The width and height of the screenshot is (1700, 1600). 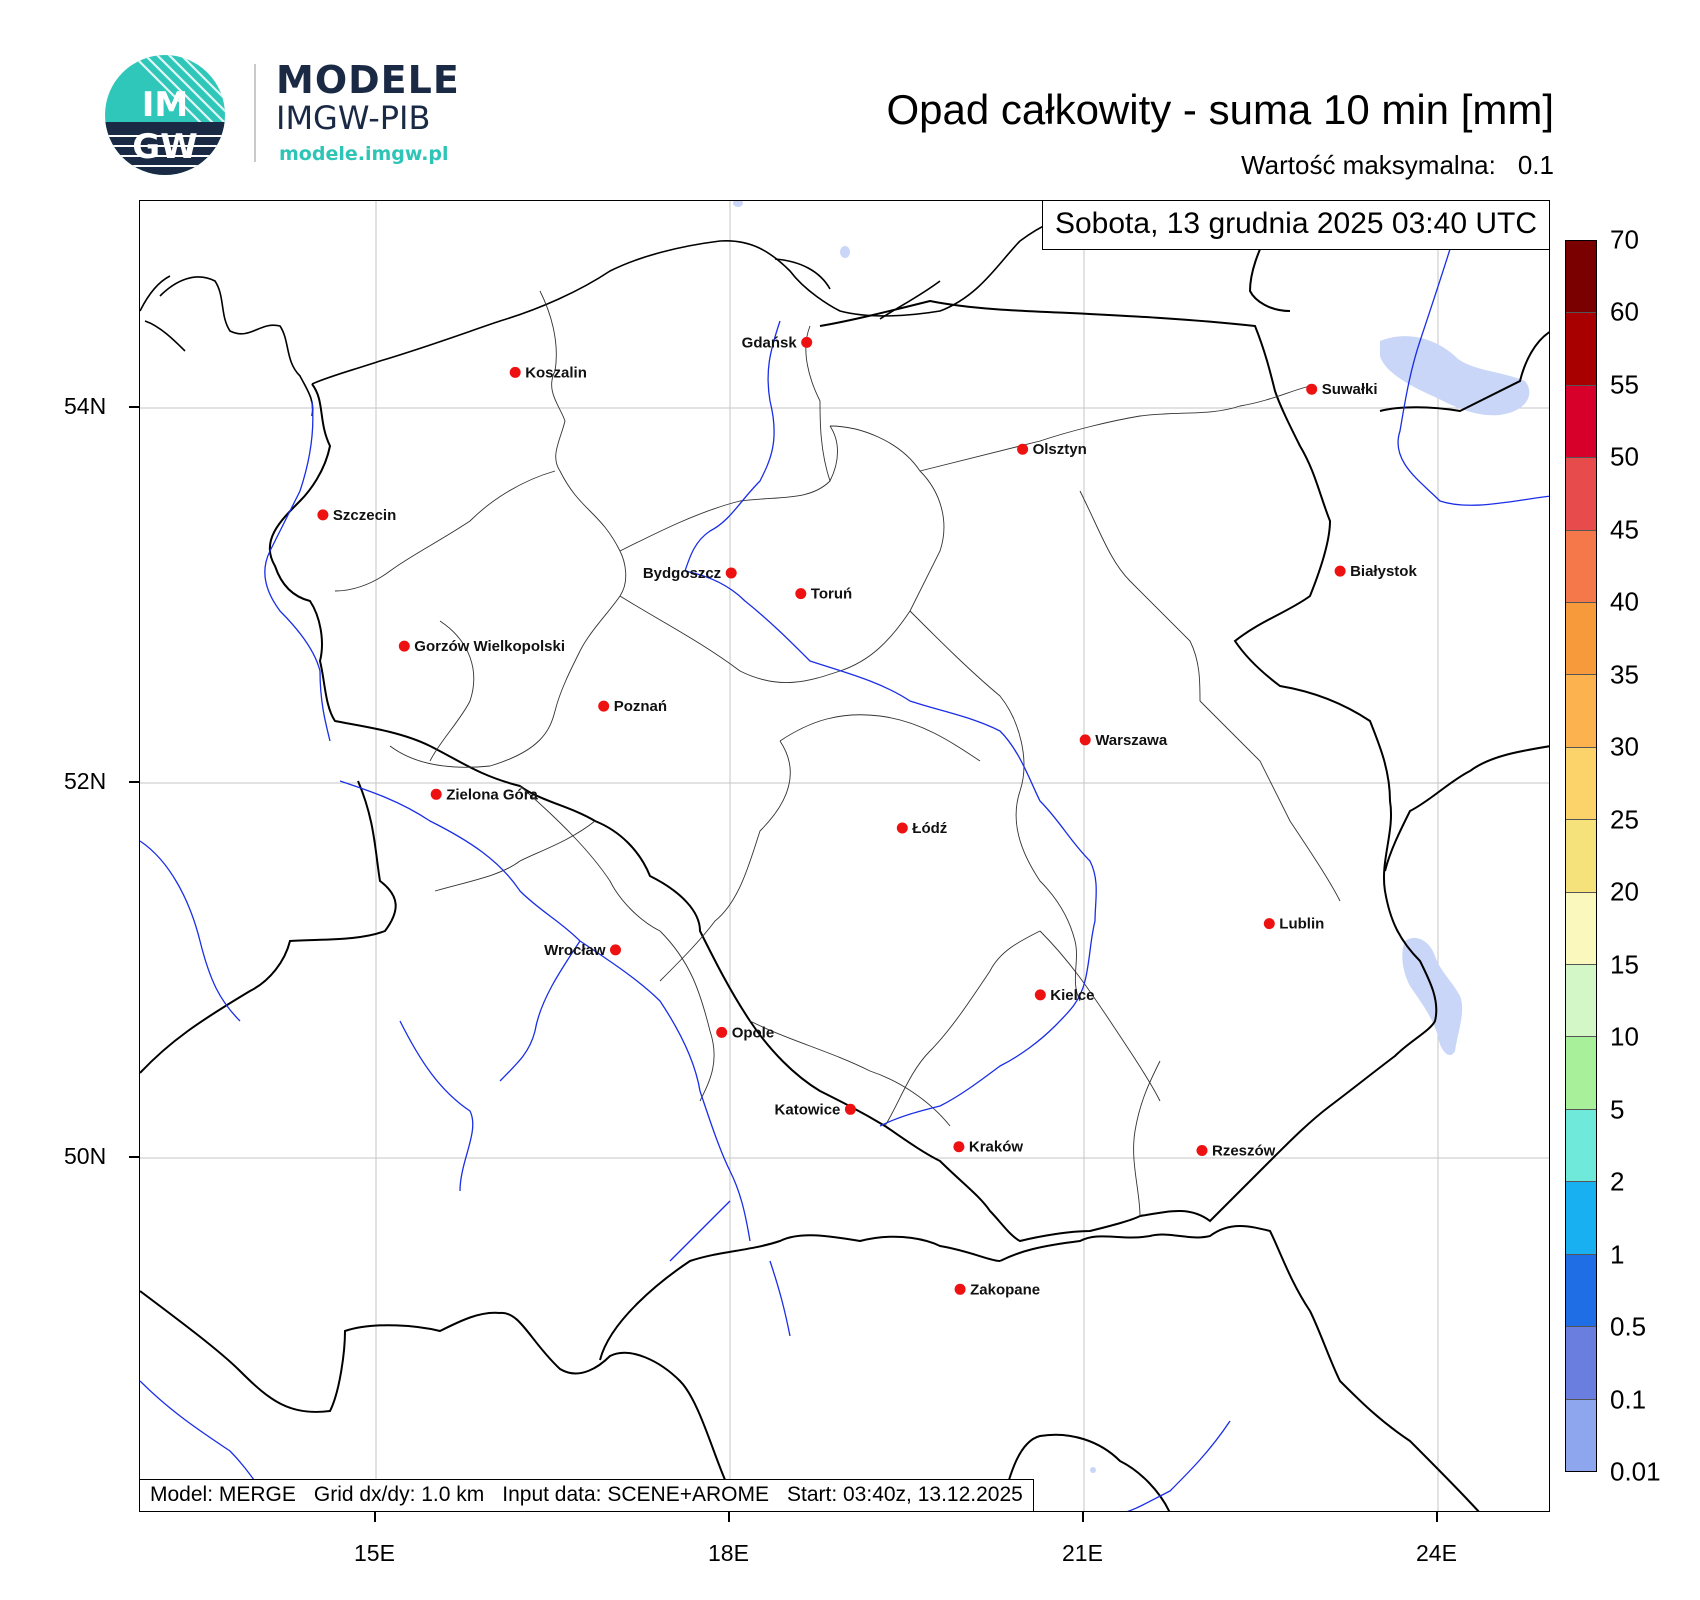 What do you see at coordinates (1060, 449) in the screenshot?
I see `city-label: Olsztyn` at bounding box center [1060, 449].